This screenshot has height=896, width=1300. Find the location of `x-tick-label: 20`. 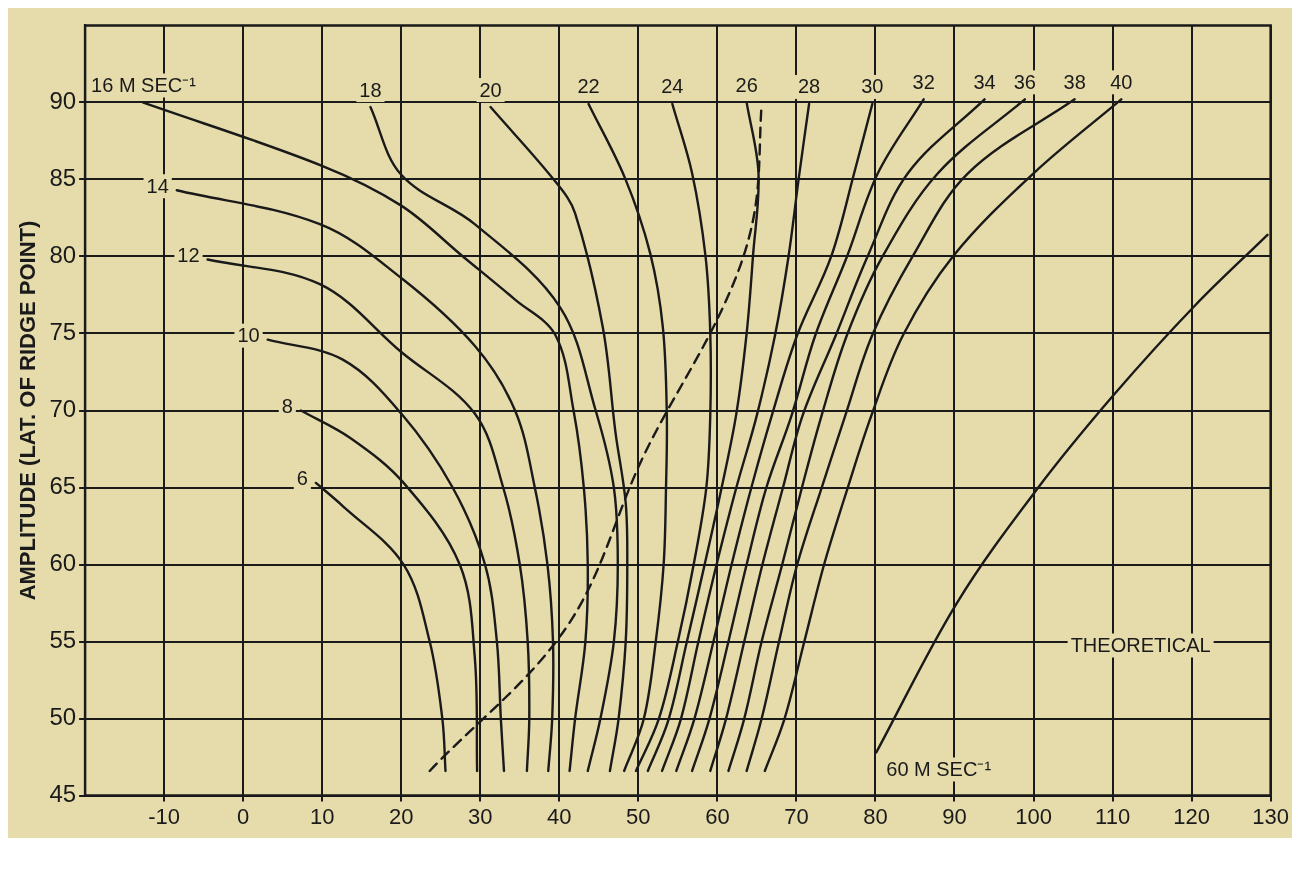

x-tick-label: 20 is located at coordinates (401, 816).